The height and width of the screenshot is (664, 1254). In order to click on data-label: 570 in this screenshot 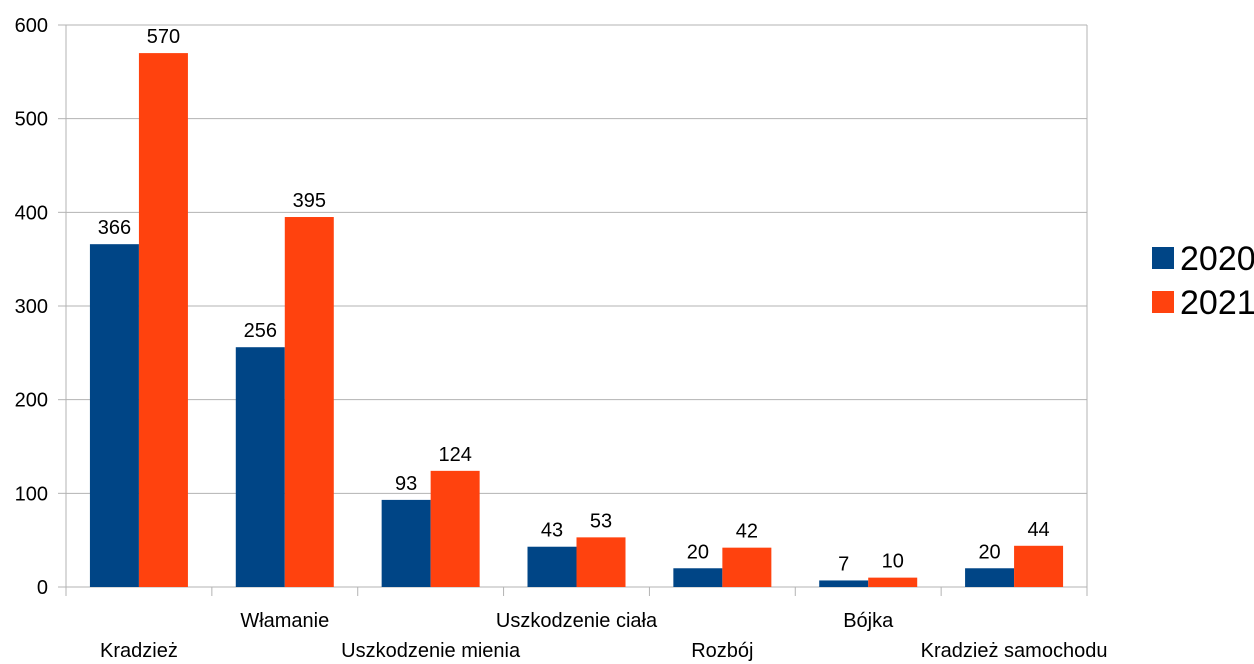, I will do `click(163, 37)`.